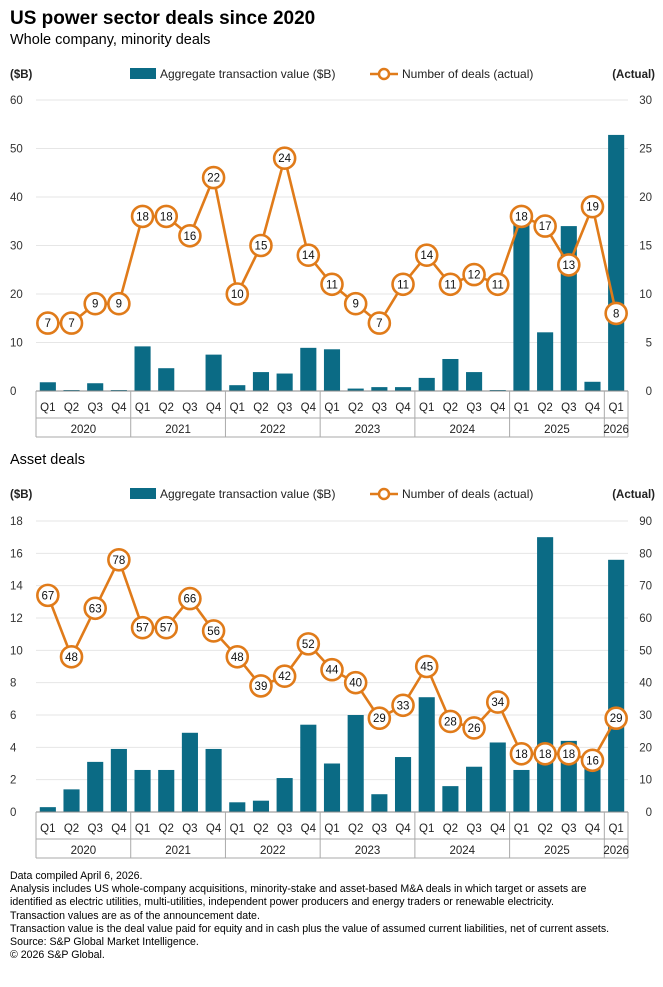 Image resolution: width=663 pixels, height=987 pixels. I want to click on y-tick-right: 80, so click(645, 554).